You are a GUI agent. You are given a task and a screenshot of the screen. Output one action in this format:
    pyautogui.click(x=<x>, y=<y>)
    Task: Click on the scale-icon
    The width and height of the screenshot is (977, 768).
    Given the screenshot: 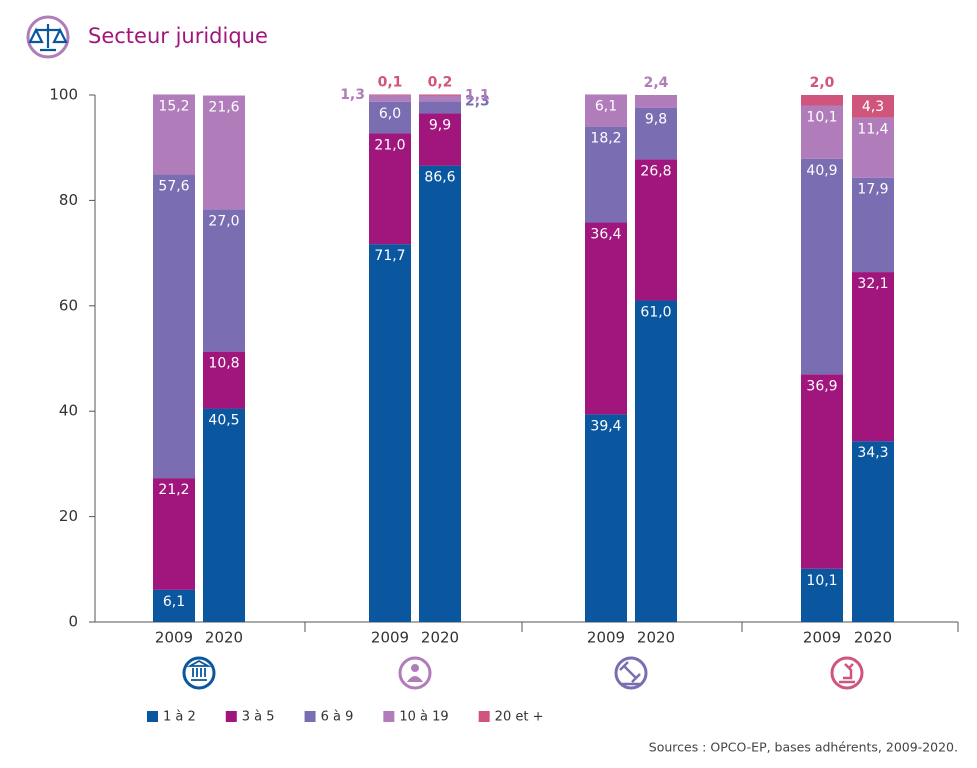 What is the action you would take?
    pyautogui.click(x=48, y=38)
    